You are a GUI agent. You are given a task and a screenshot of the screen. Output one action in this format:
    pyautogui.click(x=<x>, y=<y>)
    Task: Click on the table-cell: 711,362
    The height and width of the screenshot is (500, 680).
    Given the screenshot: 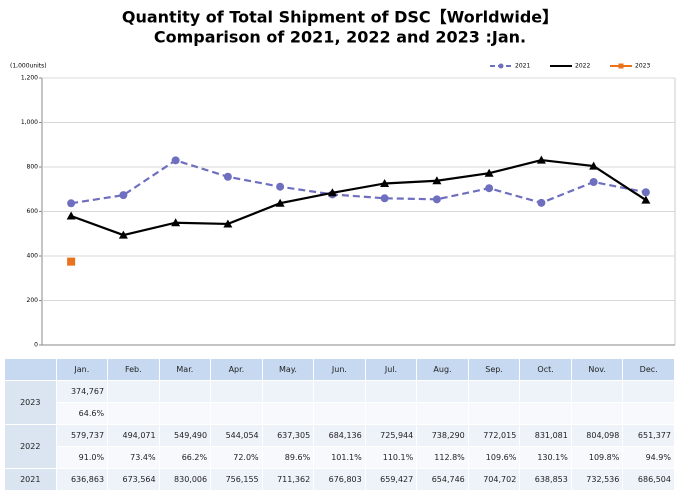 What is the action you would take?
    pyautogui.click(x=288, y=479)
    